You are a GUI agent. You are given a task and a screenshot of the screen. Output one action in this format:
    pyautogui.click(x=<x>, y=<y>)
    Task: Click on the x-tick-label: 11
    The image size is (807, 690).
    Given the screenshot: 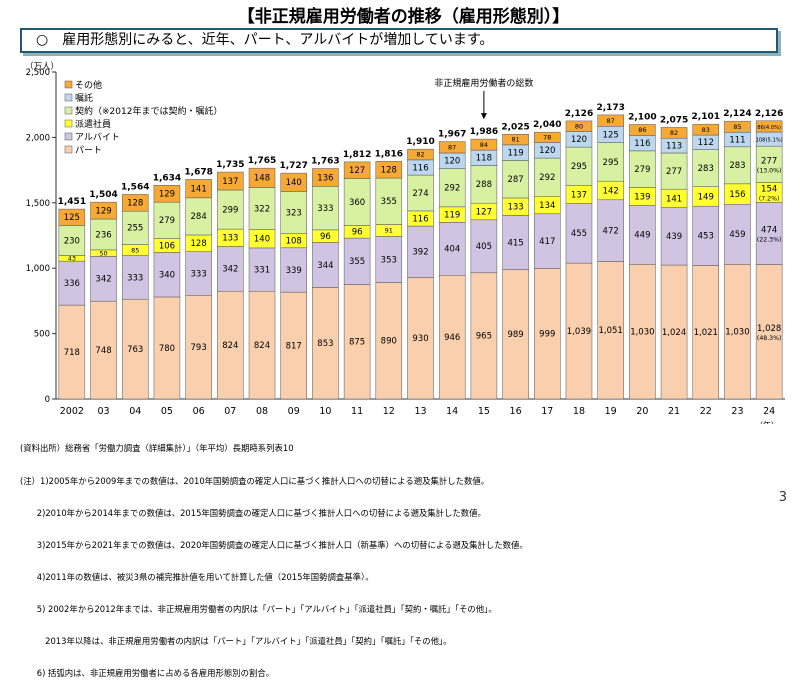 What is the action you would take?
    pyautogui.click(x=357, y=411)
    